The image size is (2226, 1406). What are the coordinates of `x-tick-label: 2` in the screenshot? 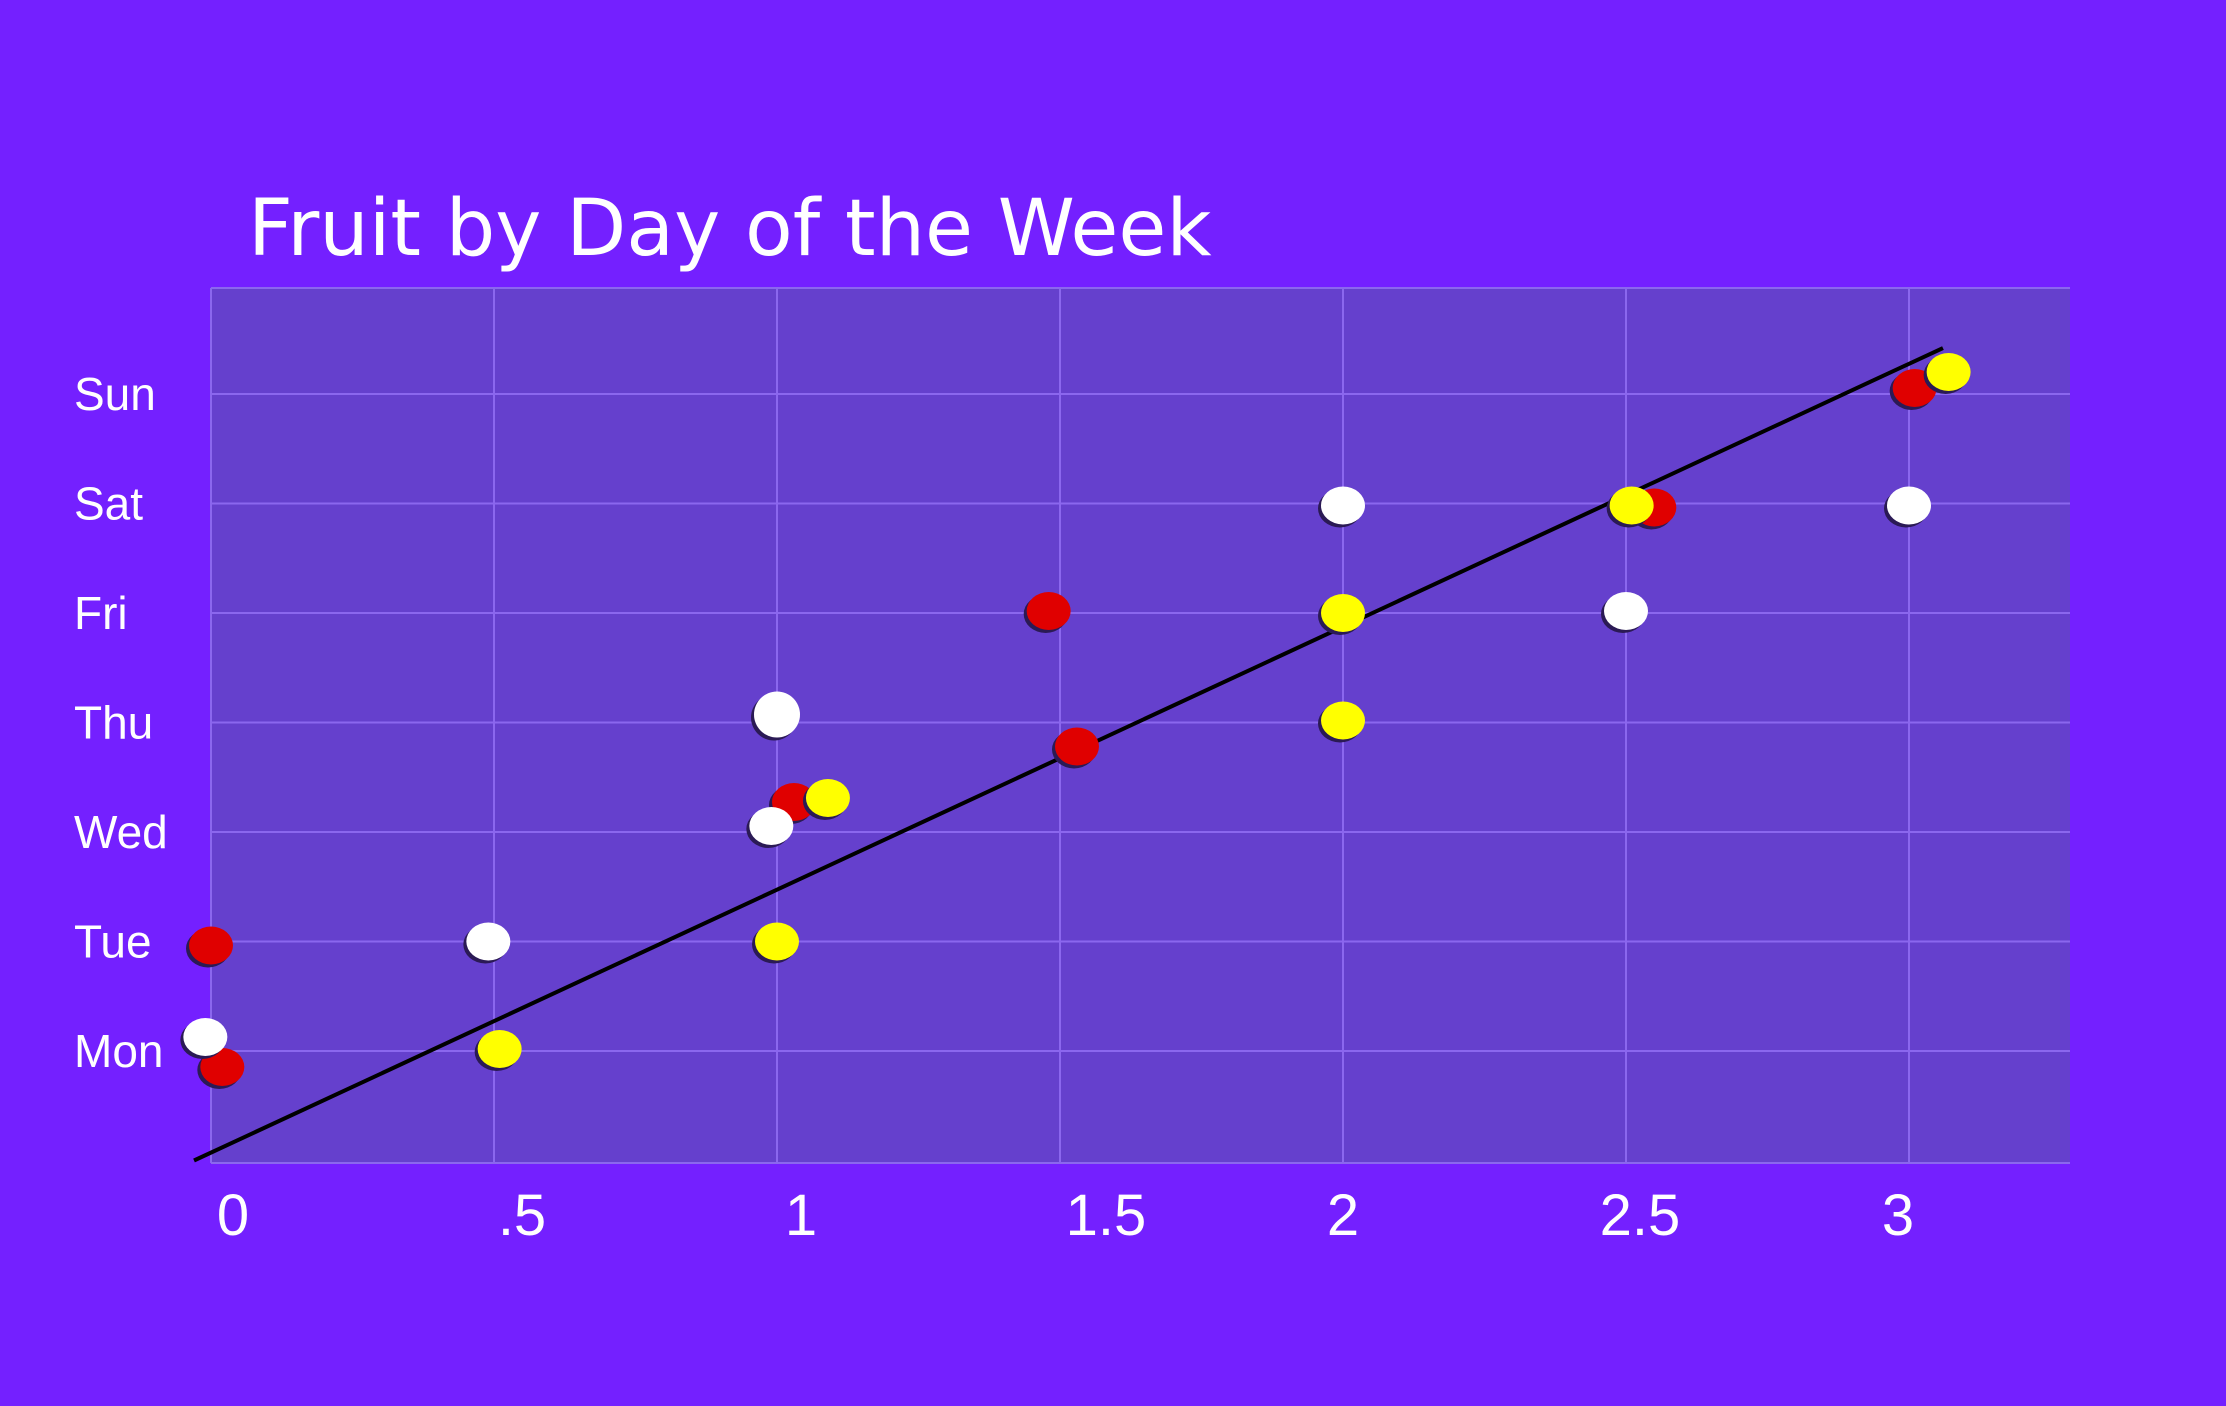 It's located at (1343, 1215).